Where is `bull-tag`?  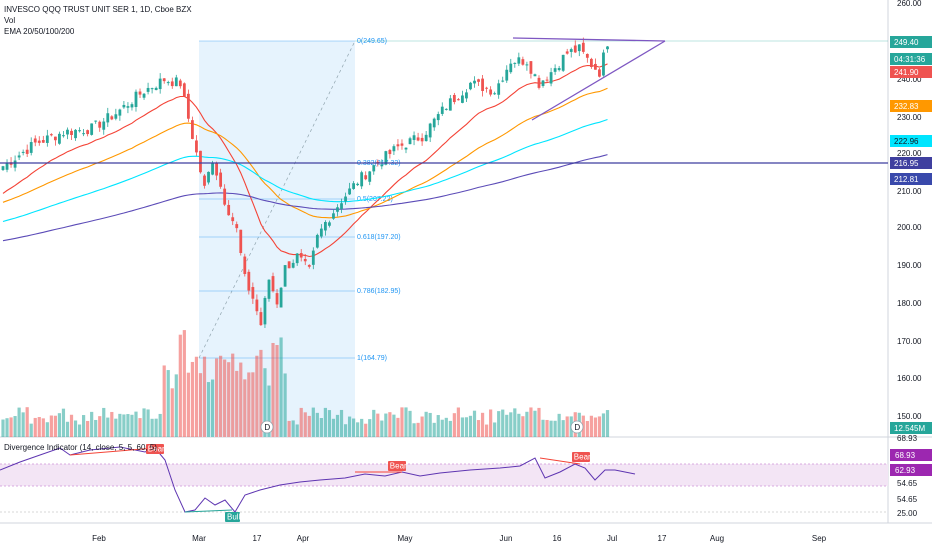 bull-tag is located at coordinates (232, 517).